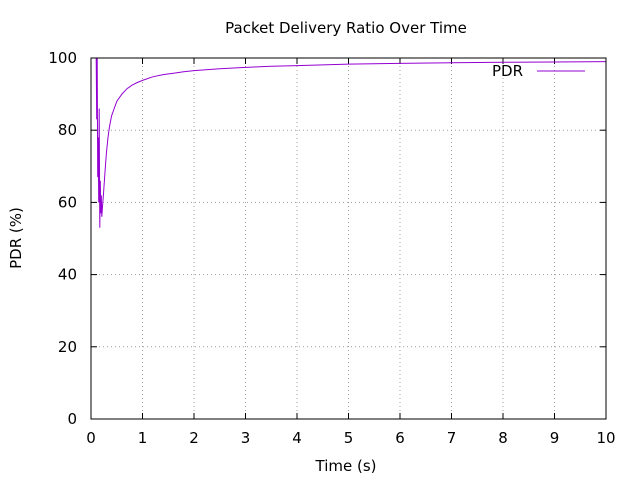 Image resolution: width=640 pixels, height=480 pixels. I want to click on x-tick-label: 0, so click(91, 438).